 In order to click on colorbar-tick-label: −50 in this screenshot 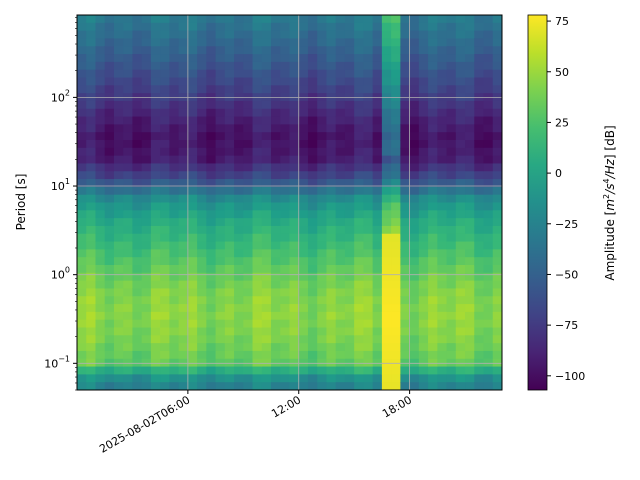, I will do `click(566, 274)`.